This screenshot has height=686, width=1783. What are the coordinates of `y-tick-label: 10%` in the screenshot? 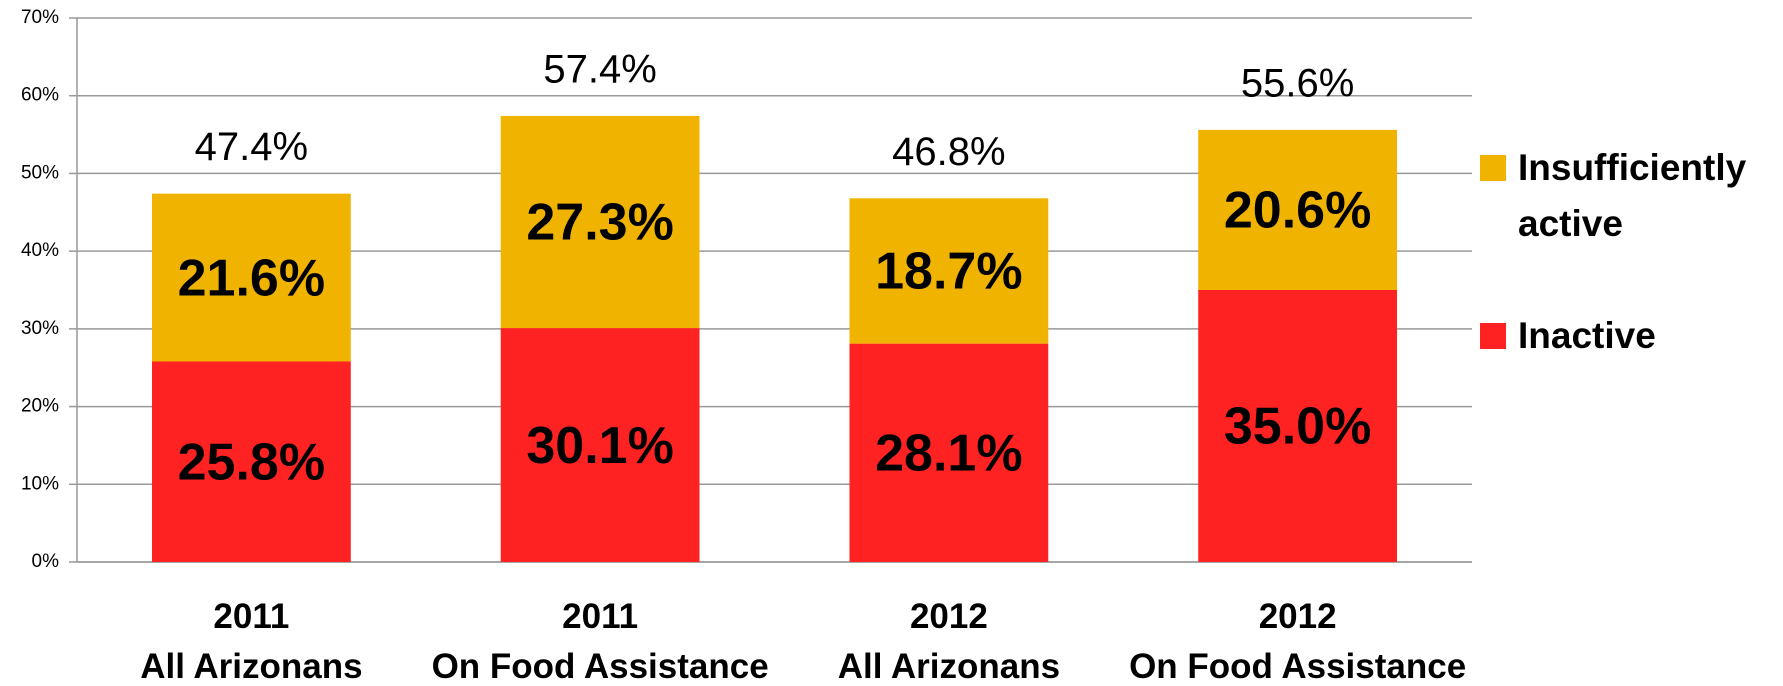 It's located at (40, 483).